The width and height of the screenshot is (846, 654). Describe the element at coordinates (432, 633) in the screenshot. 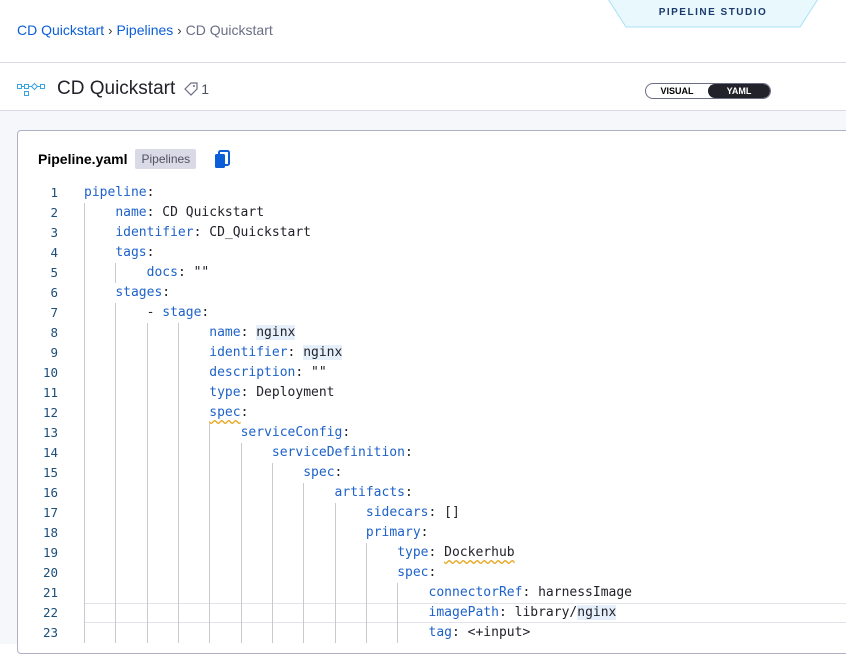

I see `code-line: 23 tag: <+input>` at that location.